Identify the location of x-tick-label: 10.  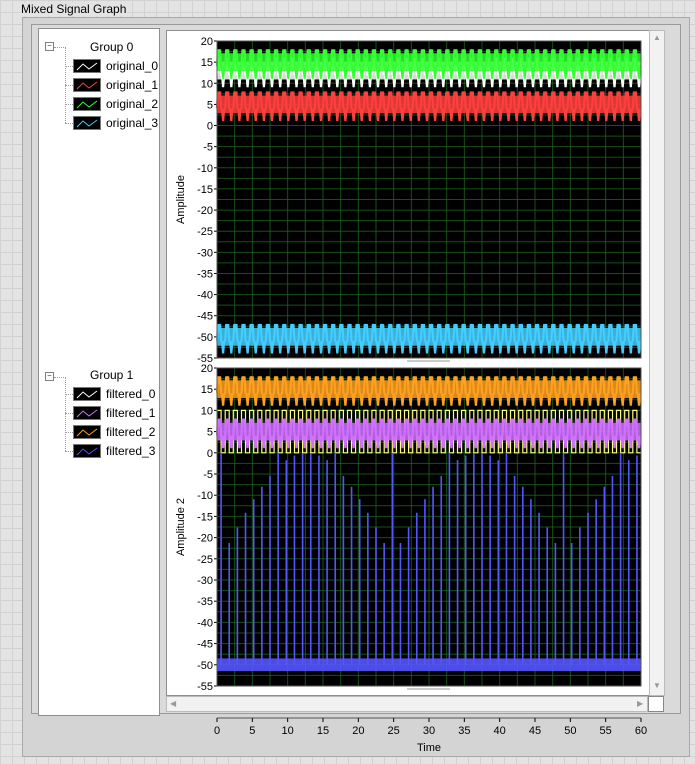
(288, 731).